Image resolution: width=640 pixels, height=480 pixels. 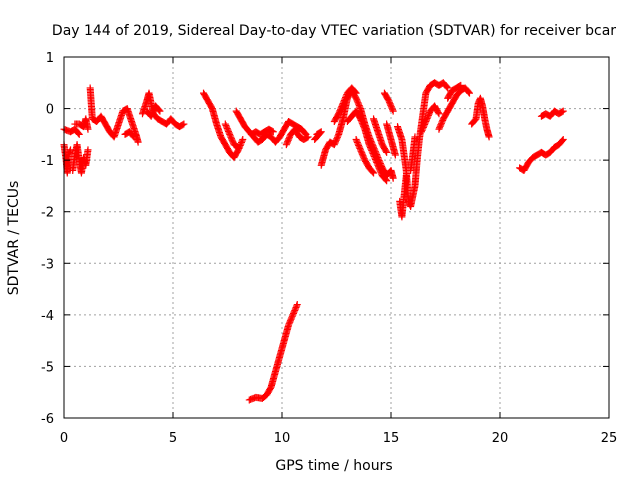 I want to click on y-tick-label: -4, so click(x=47, y=316).